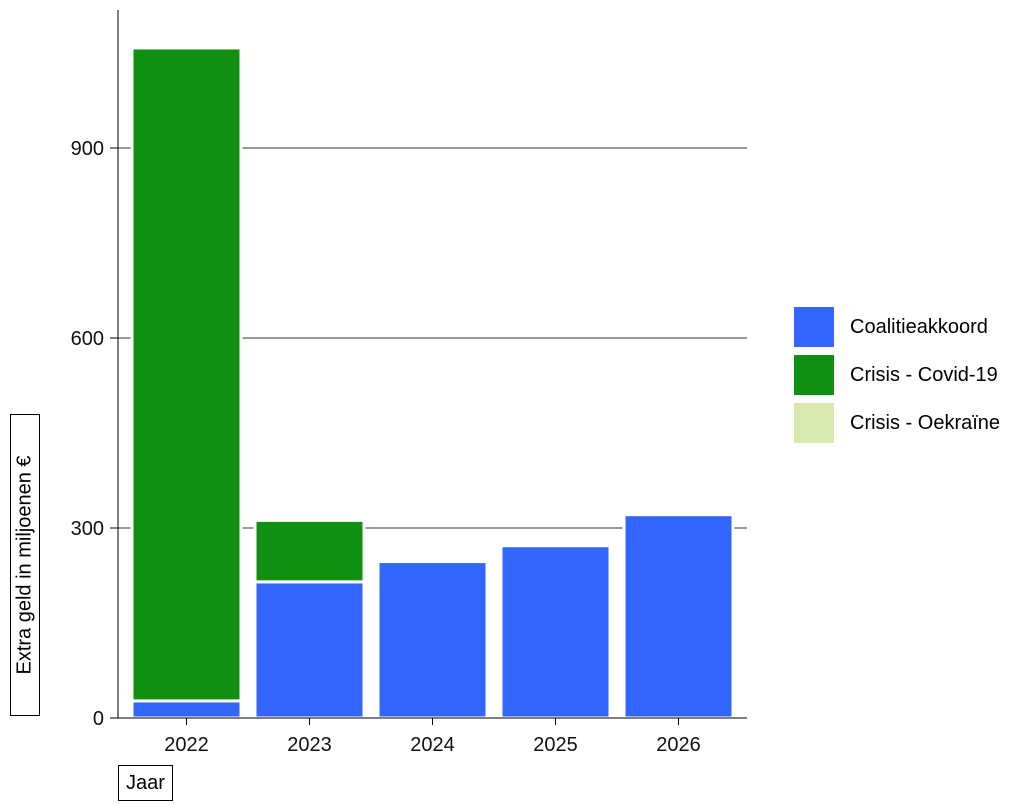 This screenshot has width=1024, height=804. Describe the element at coordinates (814, 375) in the screenshot. I see `legend-swatch-covid` at that location.